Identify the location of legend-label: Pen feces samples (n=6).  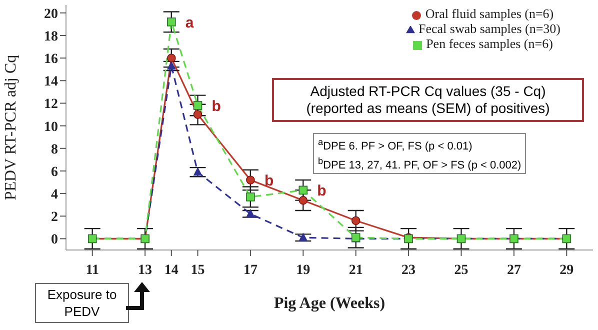
(489, 43).